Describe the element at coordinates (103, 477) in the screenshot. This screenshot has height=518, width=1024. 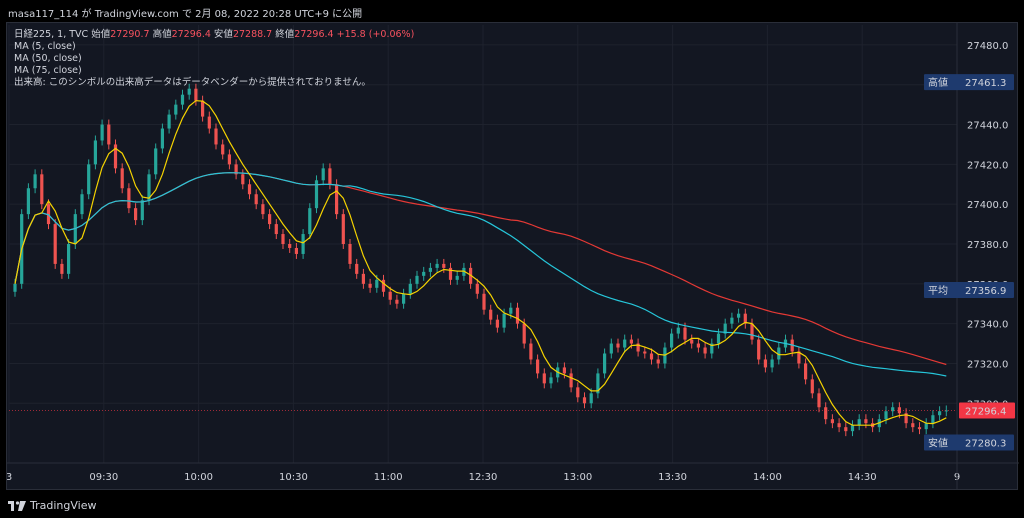
I see `x-tick-label: 09:30` at that location.